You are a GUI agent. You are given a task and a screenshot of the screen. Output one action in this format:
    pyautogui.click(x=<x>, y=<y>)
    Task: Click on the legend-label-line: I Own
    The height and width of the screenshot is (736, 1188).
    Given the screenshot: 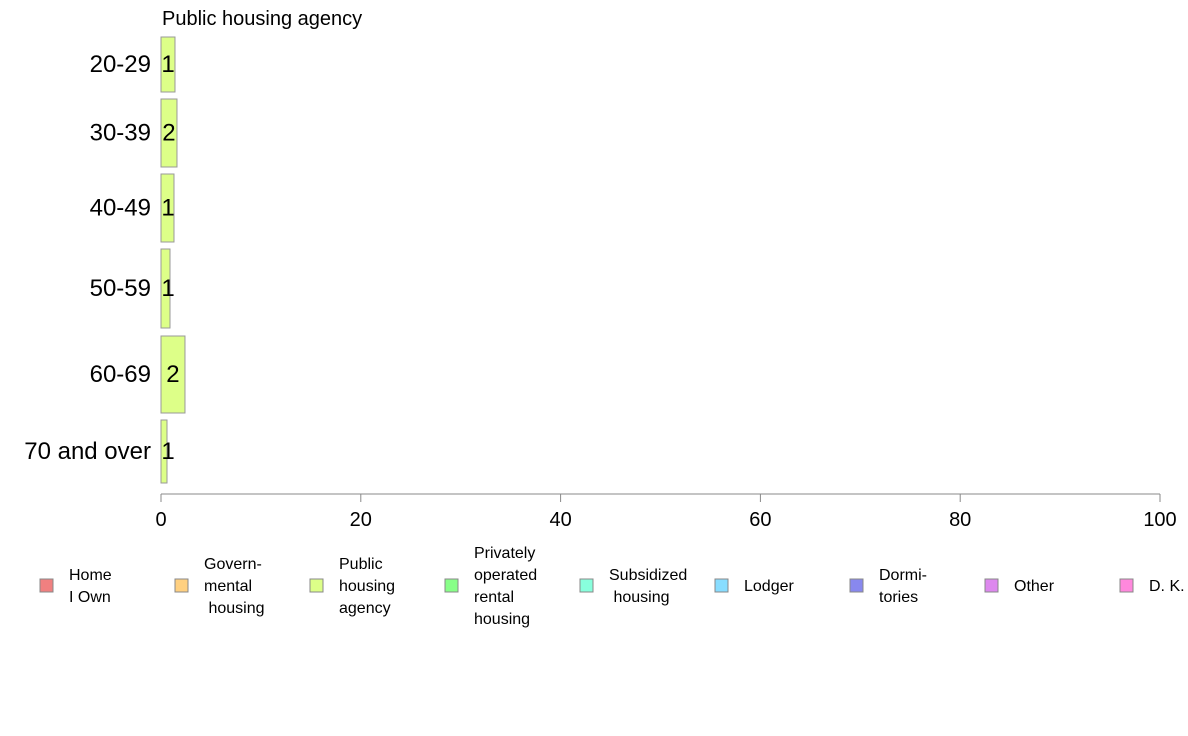 What is the action you would take?
    pyautogui.click(x=90, y=597)
    